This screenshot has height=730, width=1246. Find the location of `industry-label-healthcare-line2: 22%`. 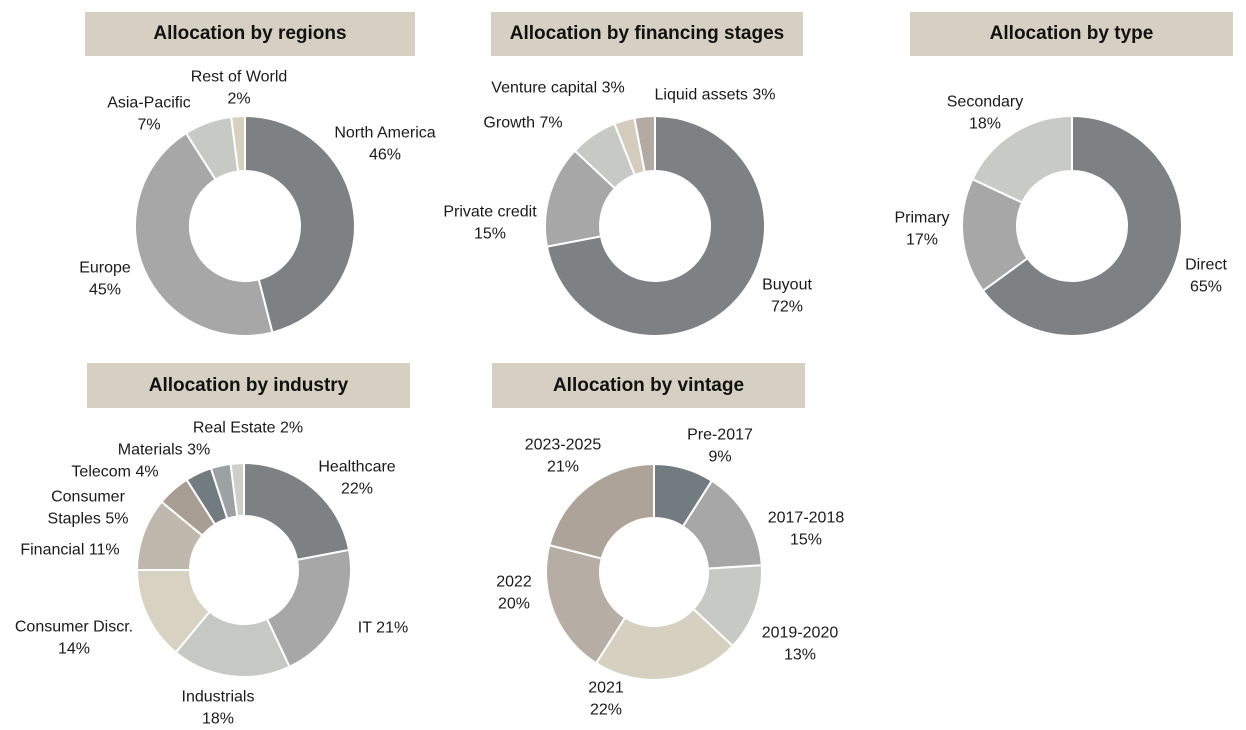

industry-label-healthcare-line2: 22% is located at coordinates (357, 489).